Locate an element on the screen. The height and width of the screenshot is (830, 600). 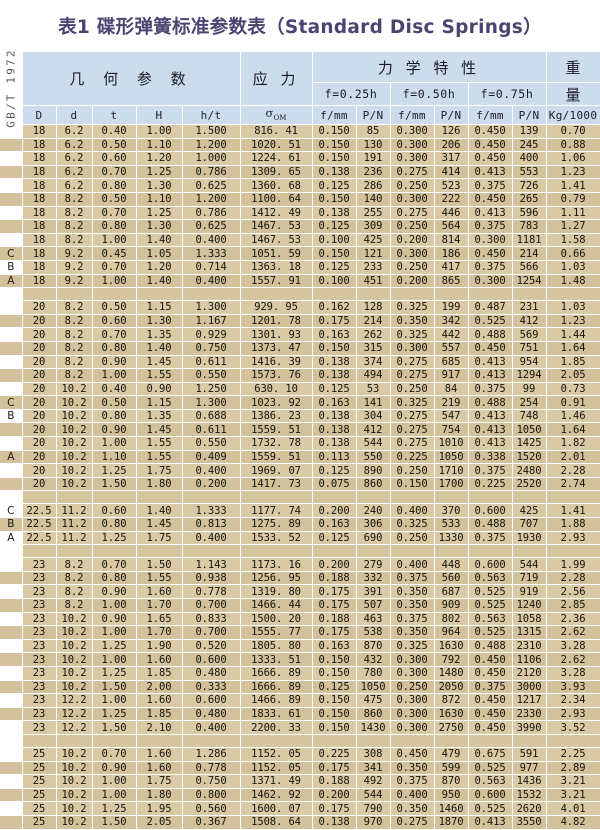
cell-f3: 0.600 is located at coordinates (490, 511).